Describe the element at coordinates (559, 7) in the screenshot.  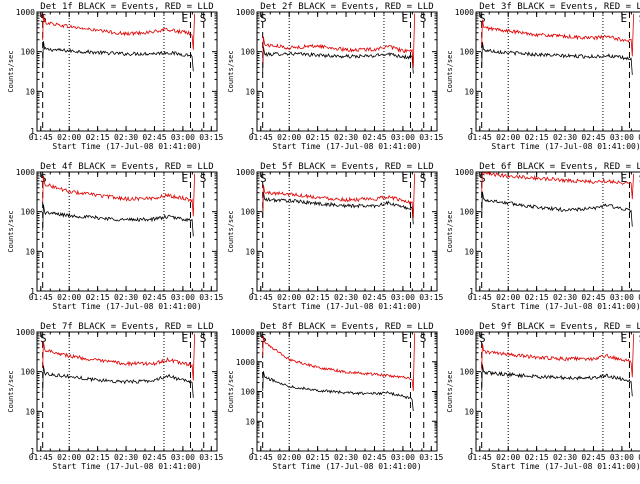
I see `panel-title: Det 3f BLACK = Events, RED = LLD` at that location.